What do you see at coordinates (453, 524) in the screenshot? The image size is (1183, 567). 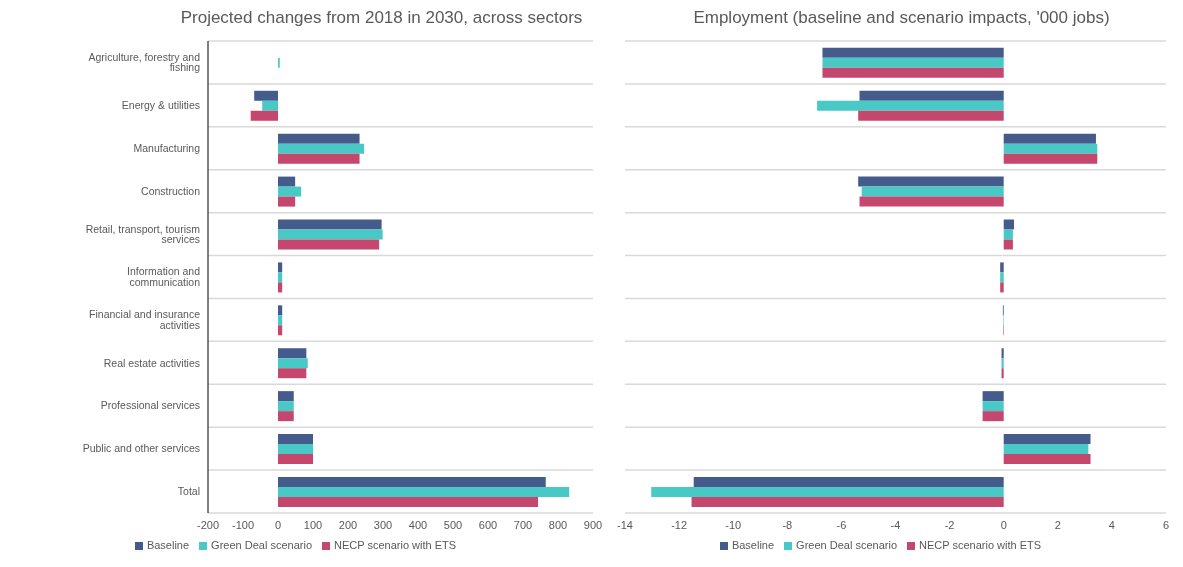 I see `x-tick-label: 500` at bounding box center [453, 524].